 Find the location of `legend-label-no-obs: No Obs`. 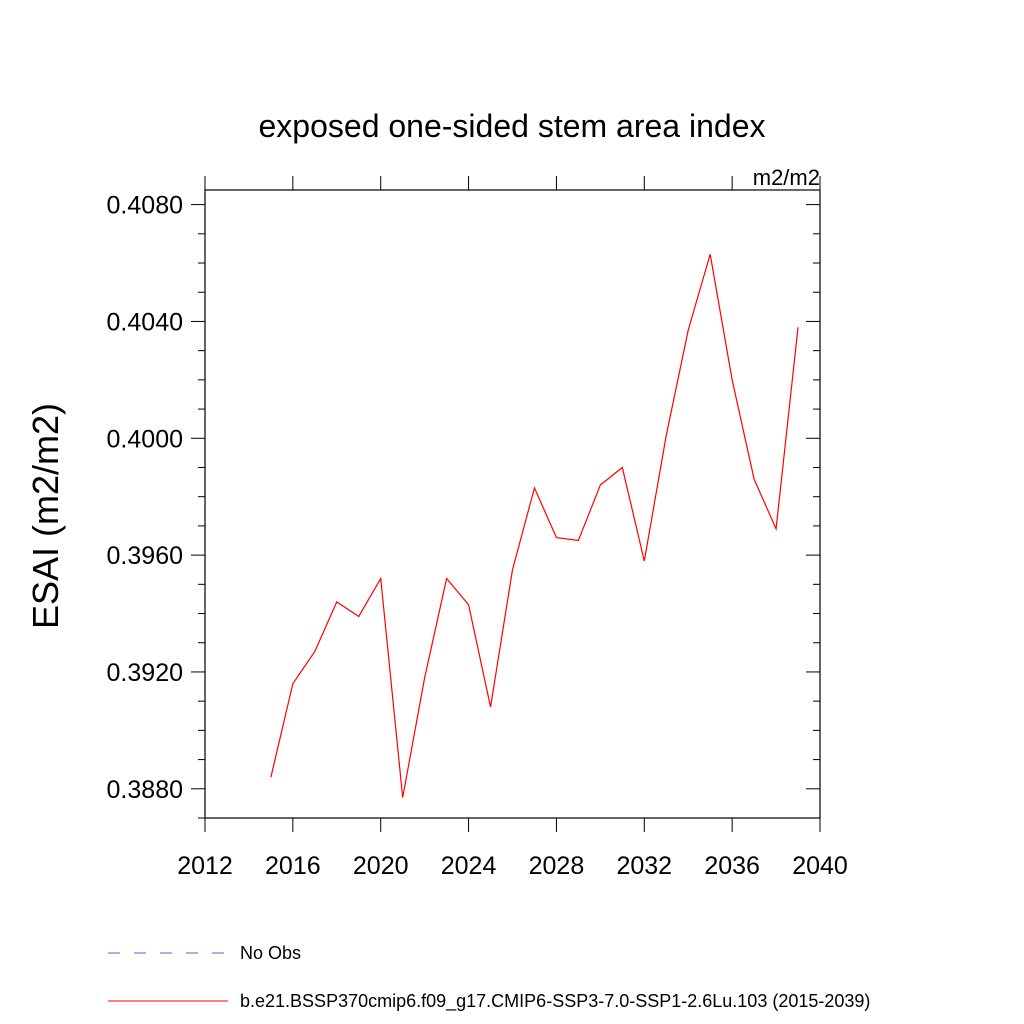

legend-label-no-obs: No Obs is located at coordinates (270, 953).